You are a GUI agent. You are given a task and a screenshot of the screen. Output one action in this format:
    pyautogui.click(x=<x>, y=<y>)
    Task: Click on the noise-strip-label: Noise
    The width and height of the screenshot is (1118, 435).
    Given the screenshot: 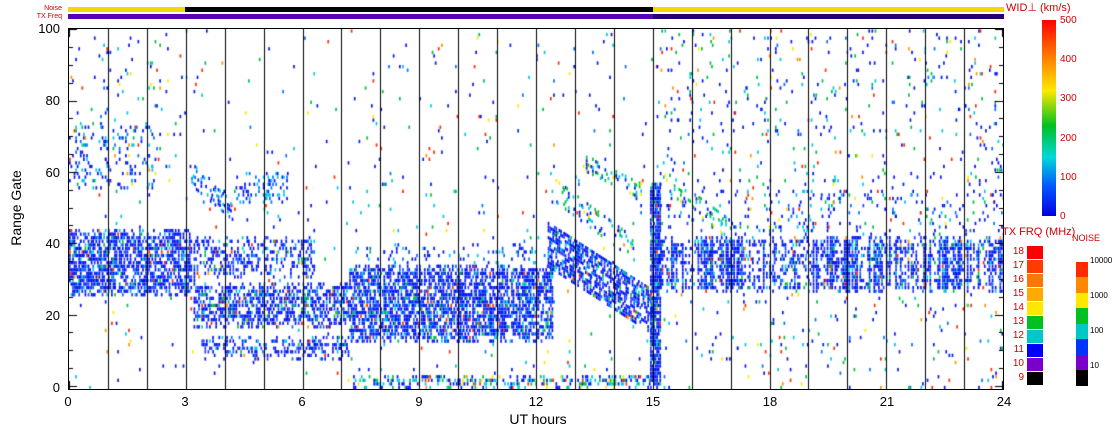 What is the action you would take?
    pyautogui.click(x=53, y=8)
    